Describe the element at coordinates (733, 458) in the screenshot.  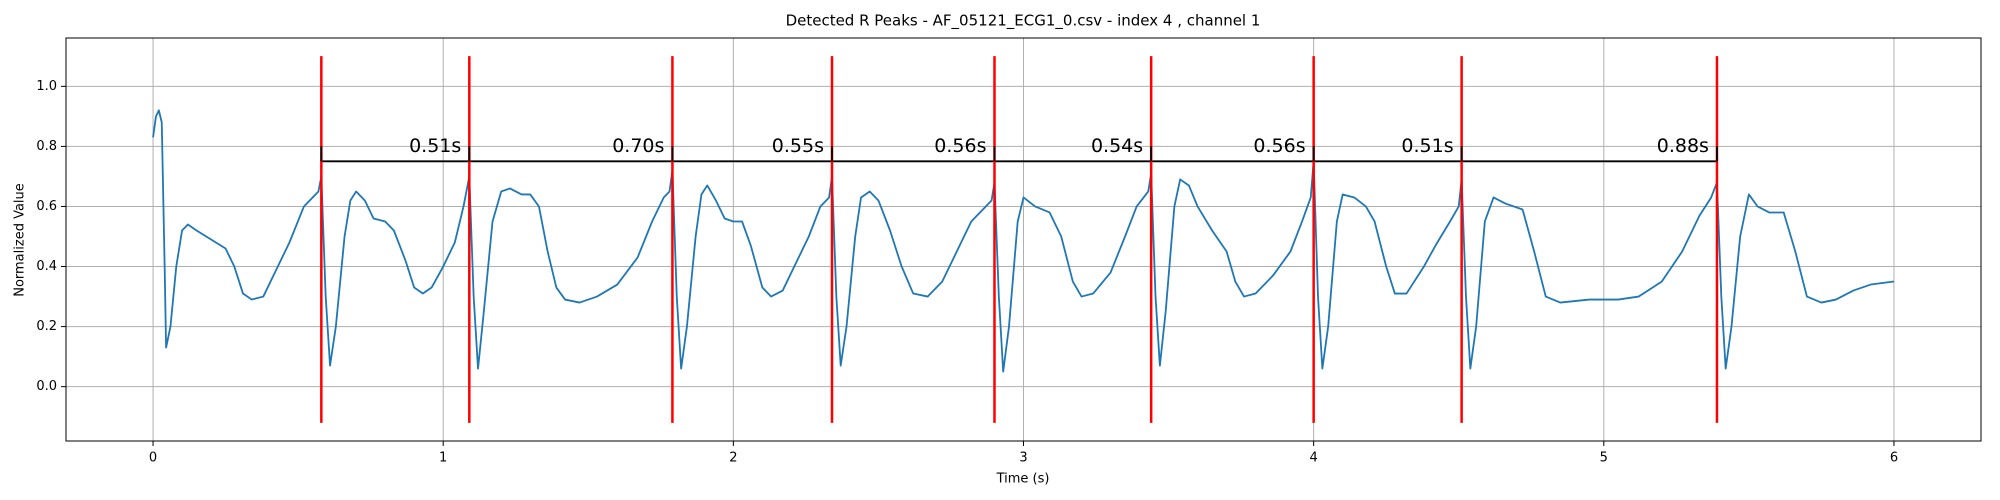
I see `x-tick-label: 2` at that location.